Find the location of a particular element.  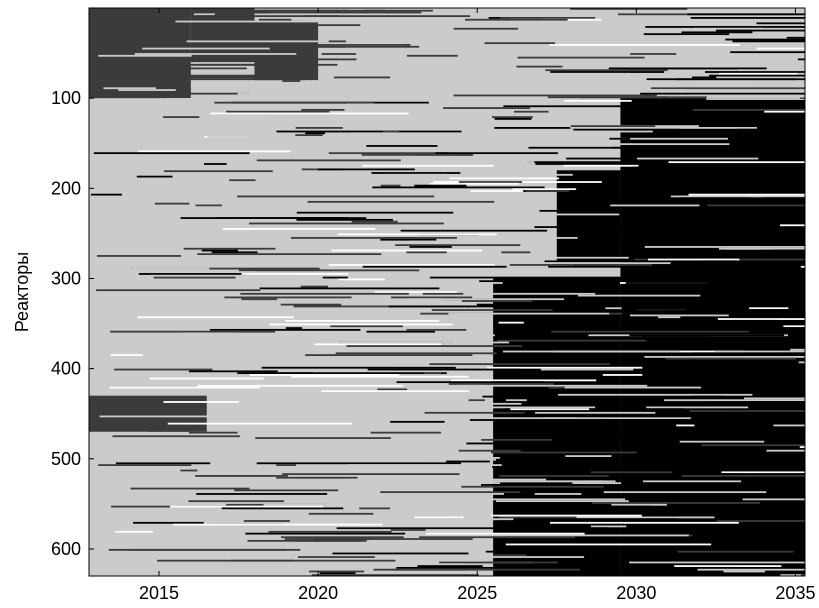

y-tick-label: 300 is located at coordinates (66, 278).